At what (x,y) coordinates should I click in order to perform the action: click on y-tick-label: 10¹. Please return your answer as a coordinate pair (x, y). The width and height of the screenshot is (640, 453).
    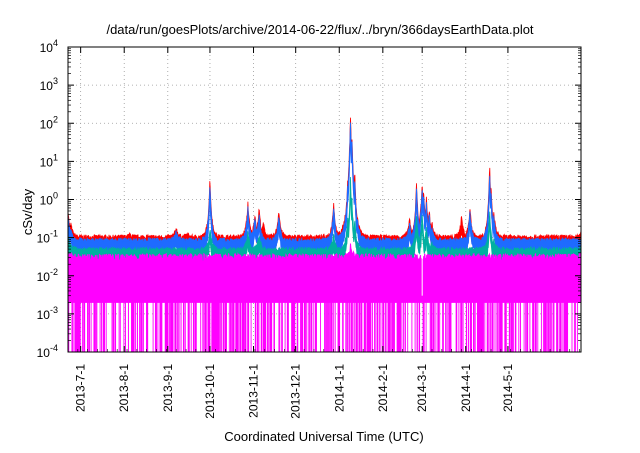
    Looking at the image, I should click on (49, 160).